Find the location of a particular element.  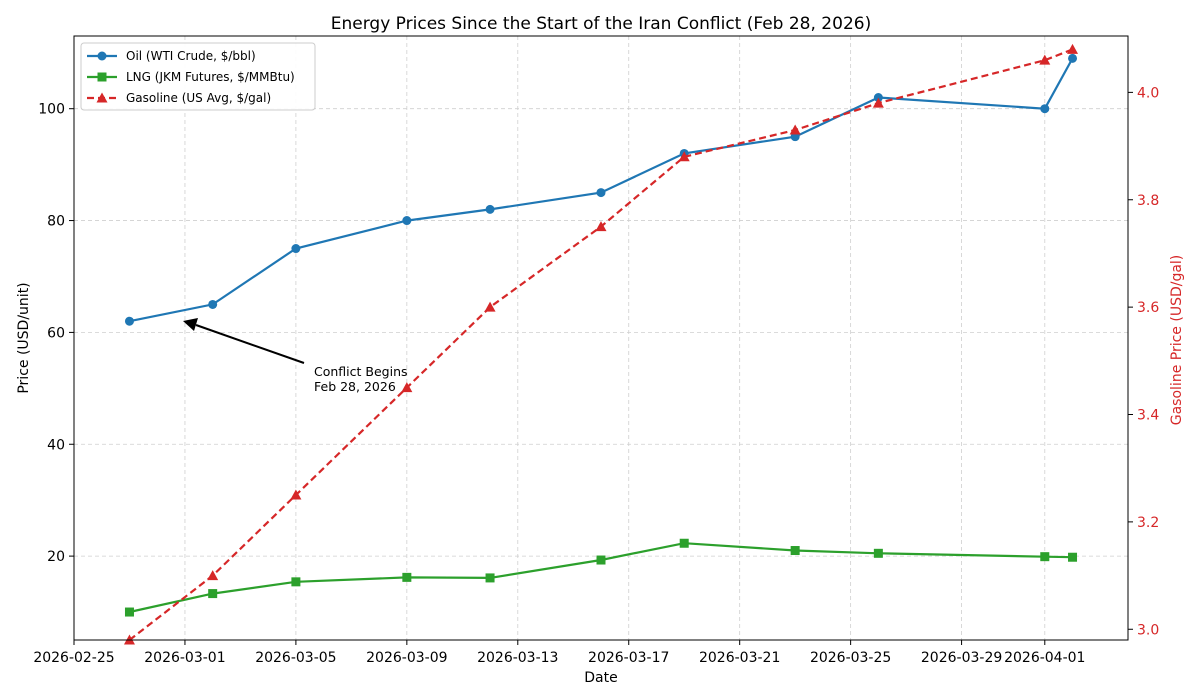

y2-tick-label: 3.0 is located at coordinates (1148, 630).